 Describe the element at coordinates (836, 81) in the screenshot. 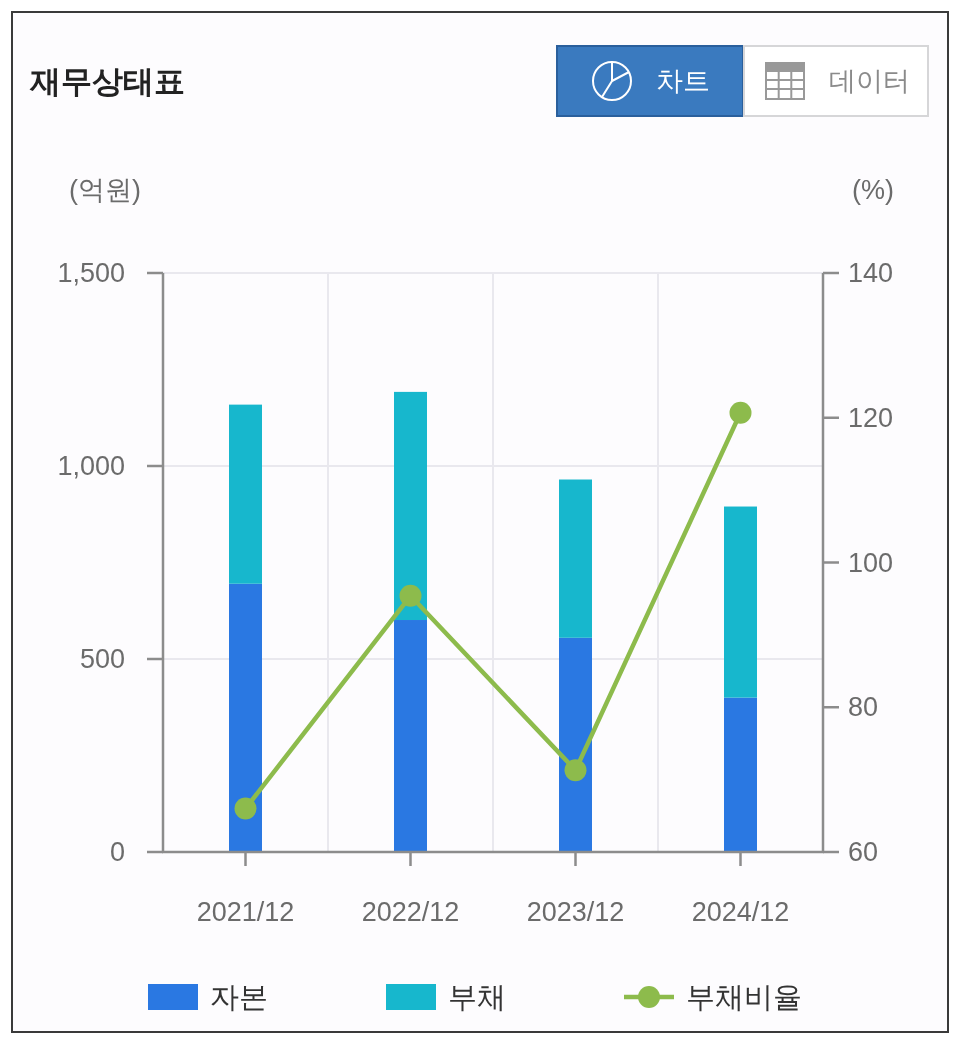

I see `button: 데이터` at that location.